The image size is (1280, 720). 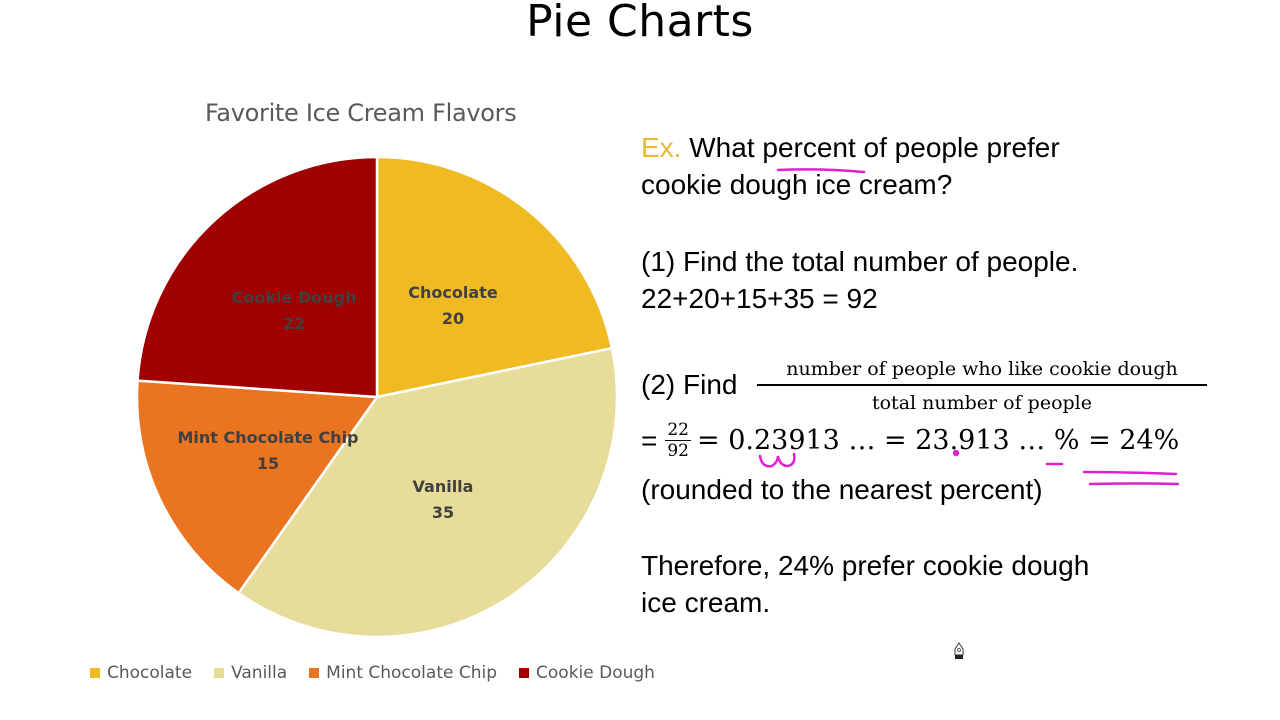 What do you see at coordinates (595, 673) in the screenshot?
I see `legend-label: Cookie Dough` at bounding box center [595, 673].